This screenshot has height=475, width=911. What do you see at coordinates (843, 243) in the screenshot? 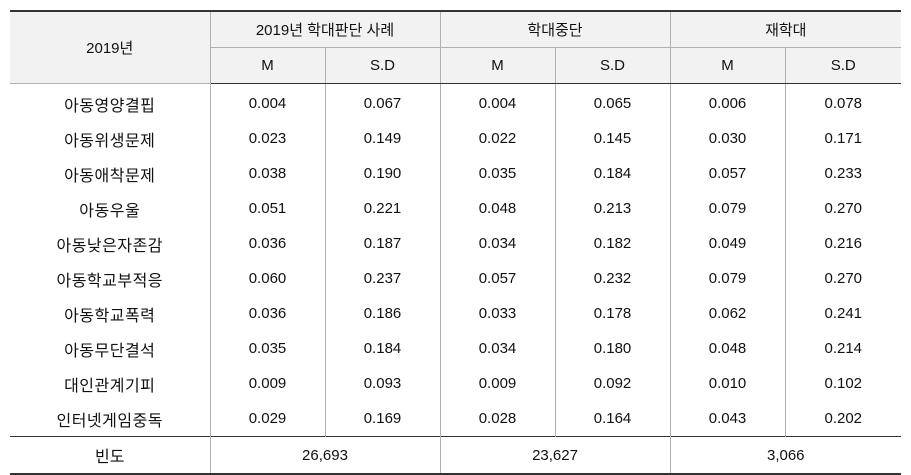
I see `sd-cell: 0.216` at bounding box center [843, 243].